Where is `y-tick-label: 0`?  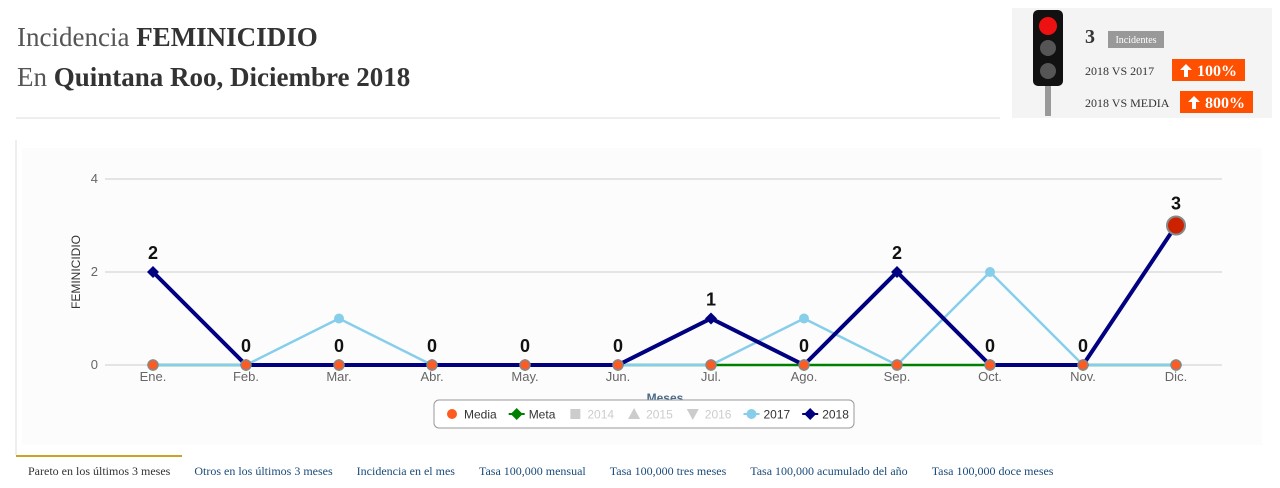
y-tick-label: 0 is located at coordinates (94, 364).